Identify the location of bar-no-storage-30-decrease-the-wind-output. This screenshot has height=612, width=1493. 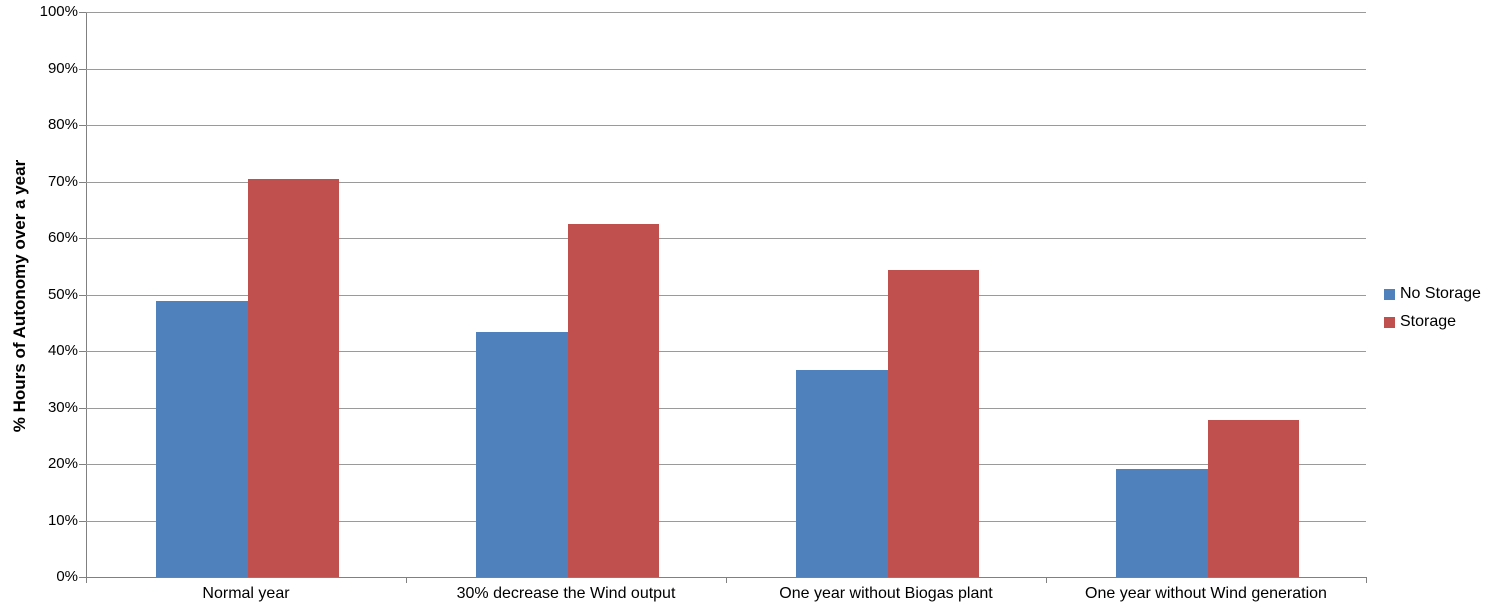
(522, 454).